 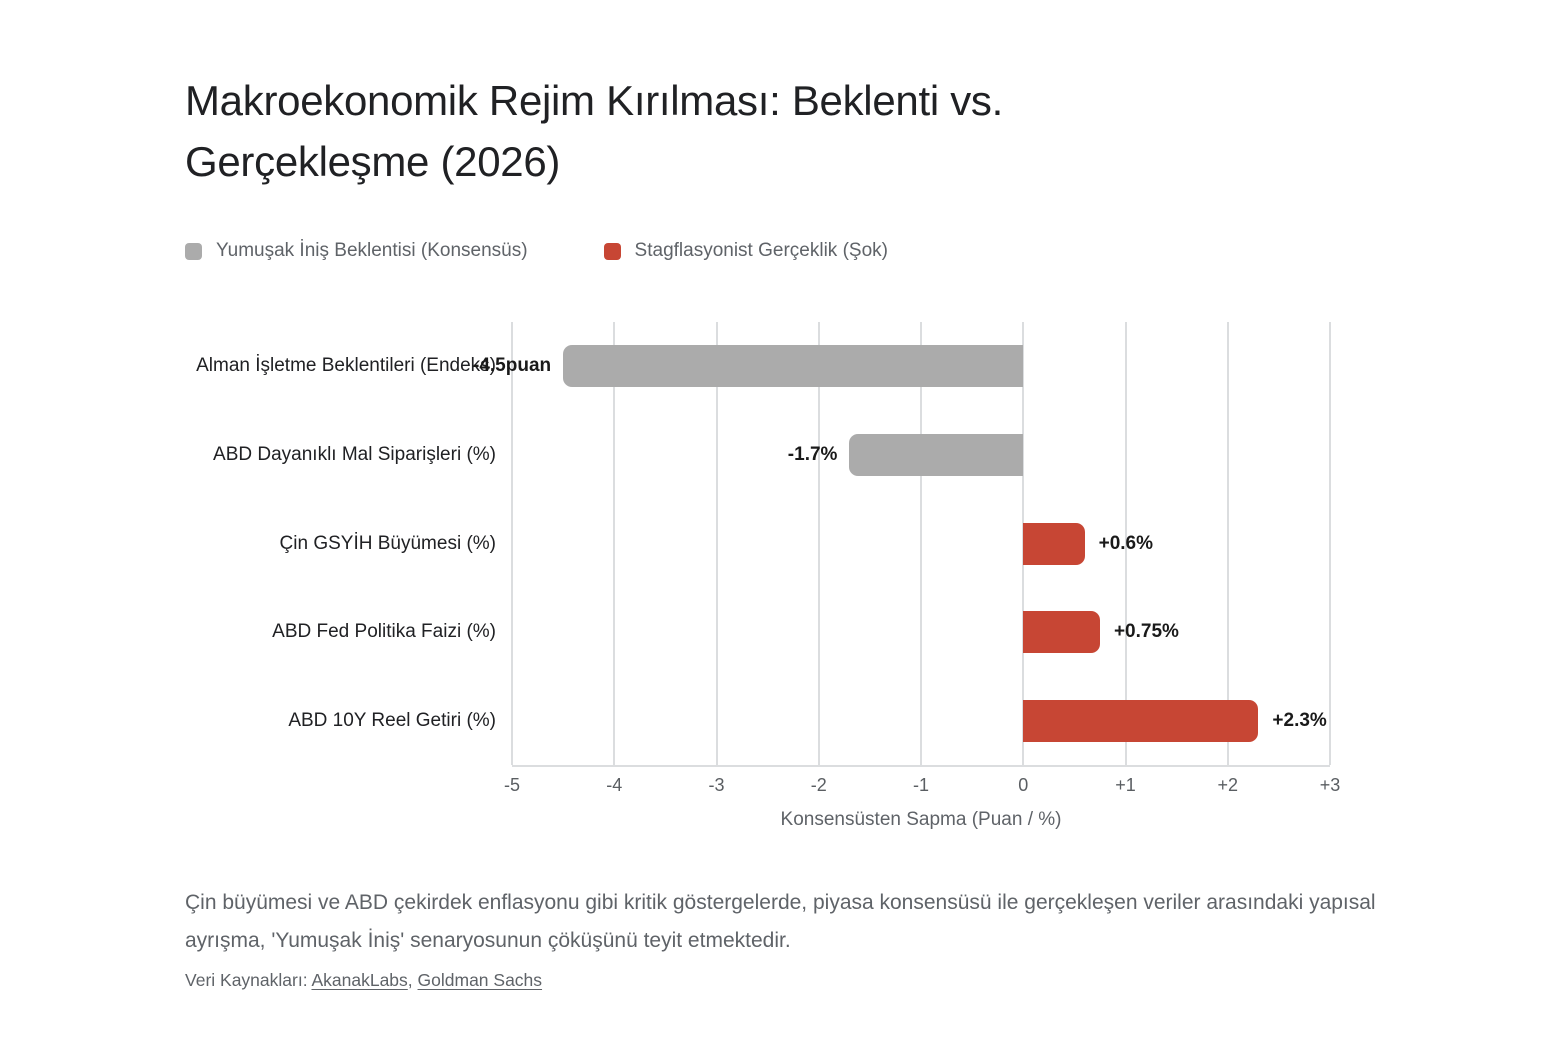 I want to click on source-link-akanaklabs: AkanakLabs, so click(x=359, y=980).